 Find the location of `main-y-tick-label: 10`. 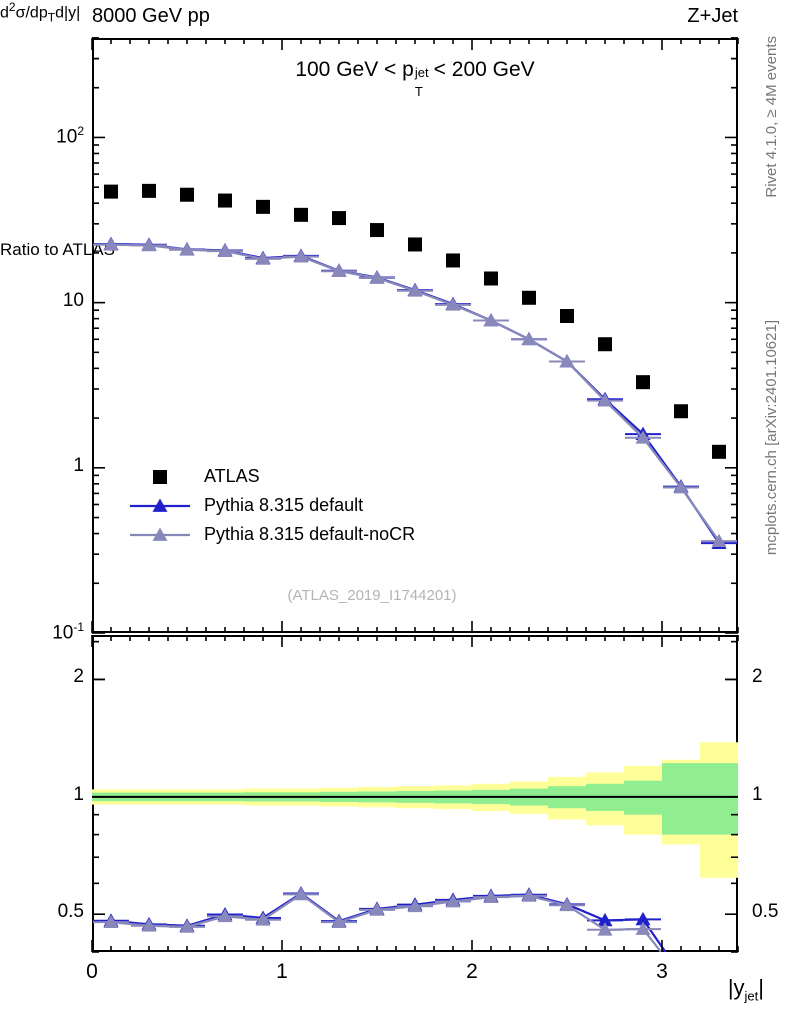

main-y-tick-label: 10 is located at coordinates (73, 300).